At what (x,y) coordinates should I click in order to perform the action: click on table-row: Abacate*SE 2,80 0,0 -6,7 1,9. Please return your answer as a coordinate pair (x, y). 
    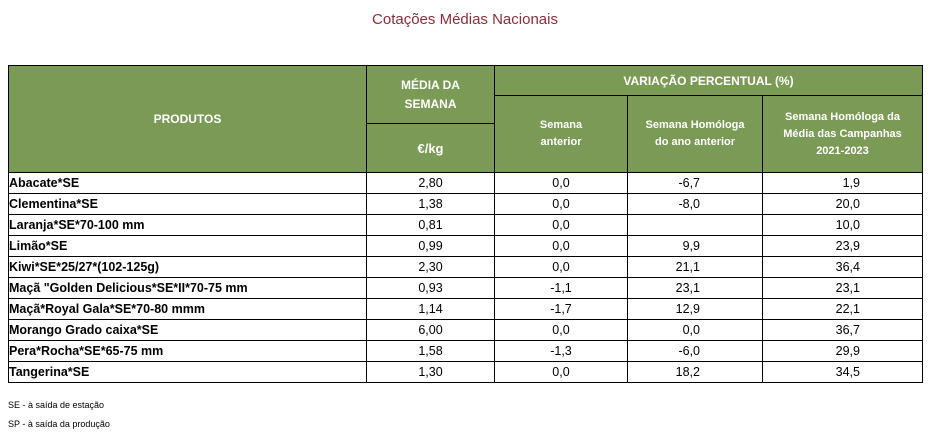
    Looking at the image, I should click on (465, 183).